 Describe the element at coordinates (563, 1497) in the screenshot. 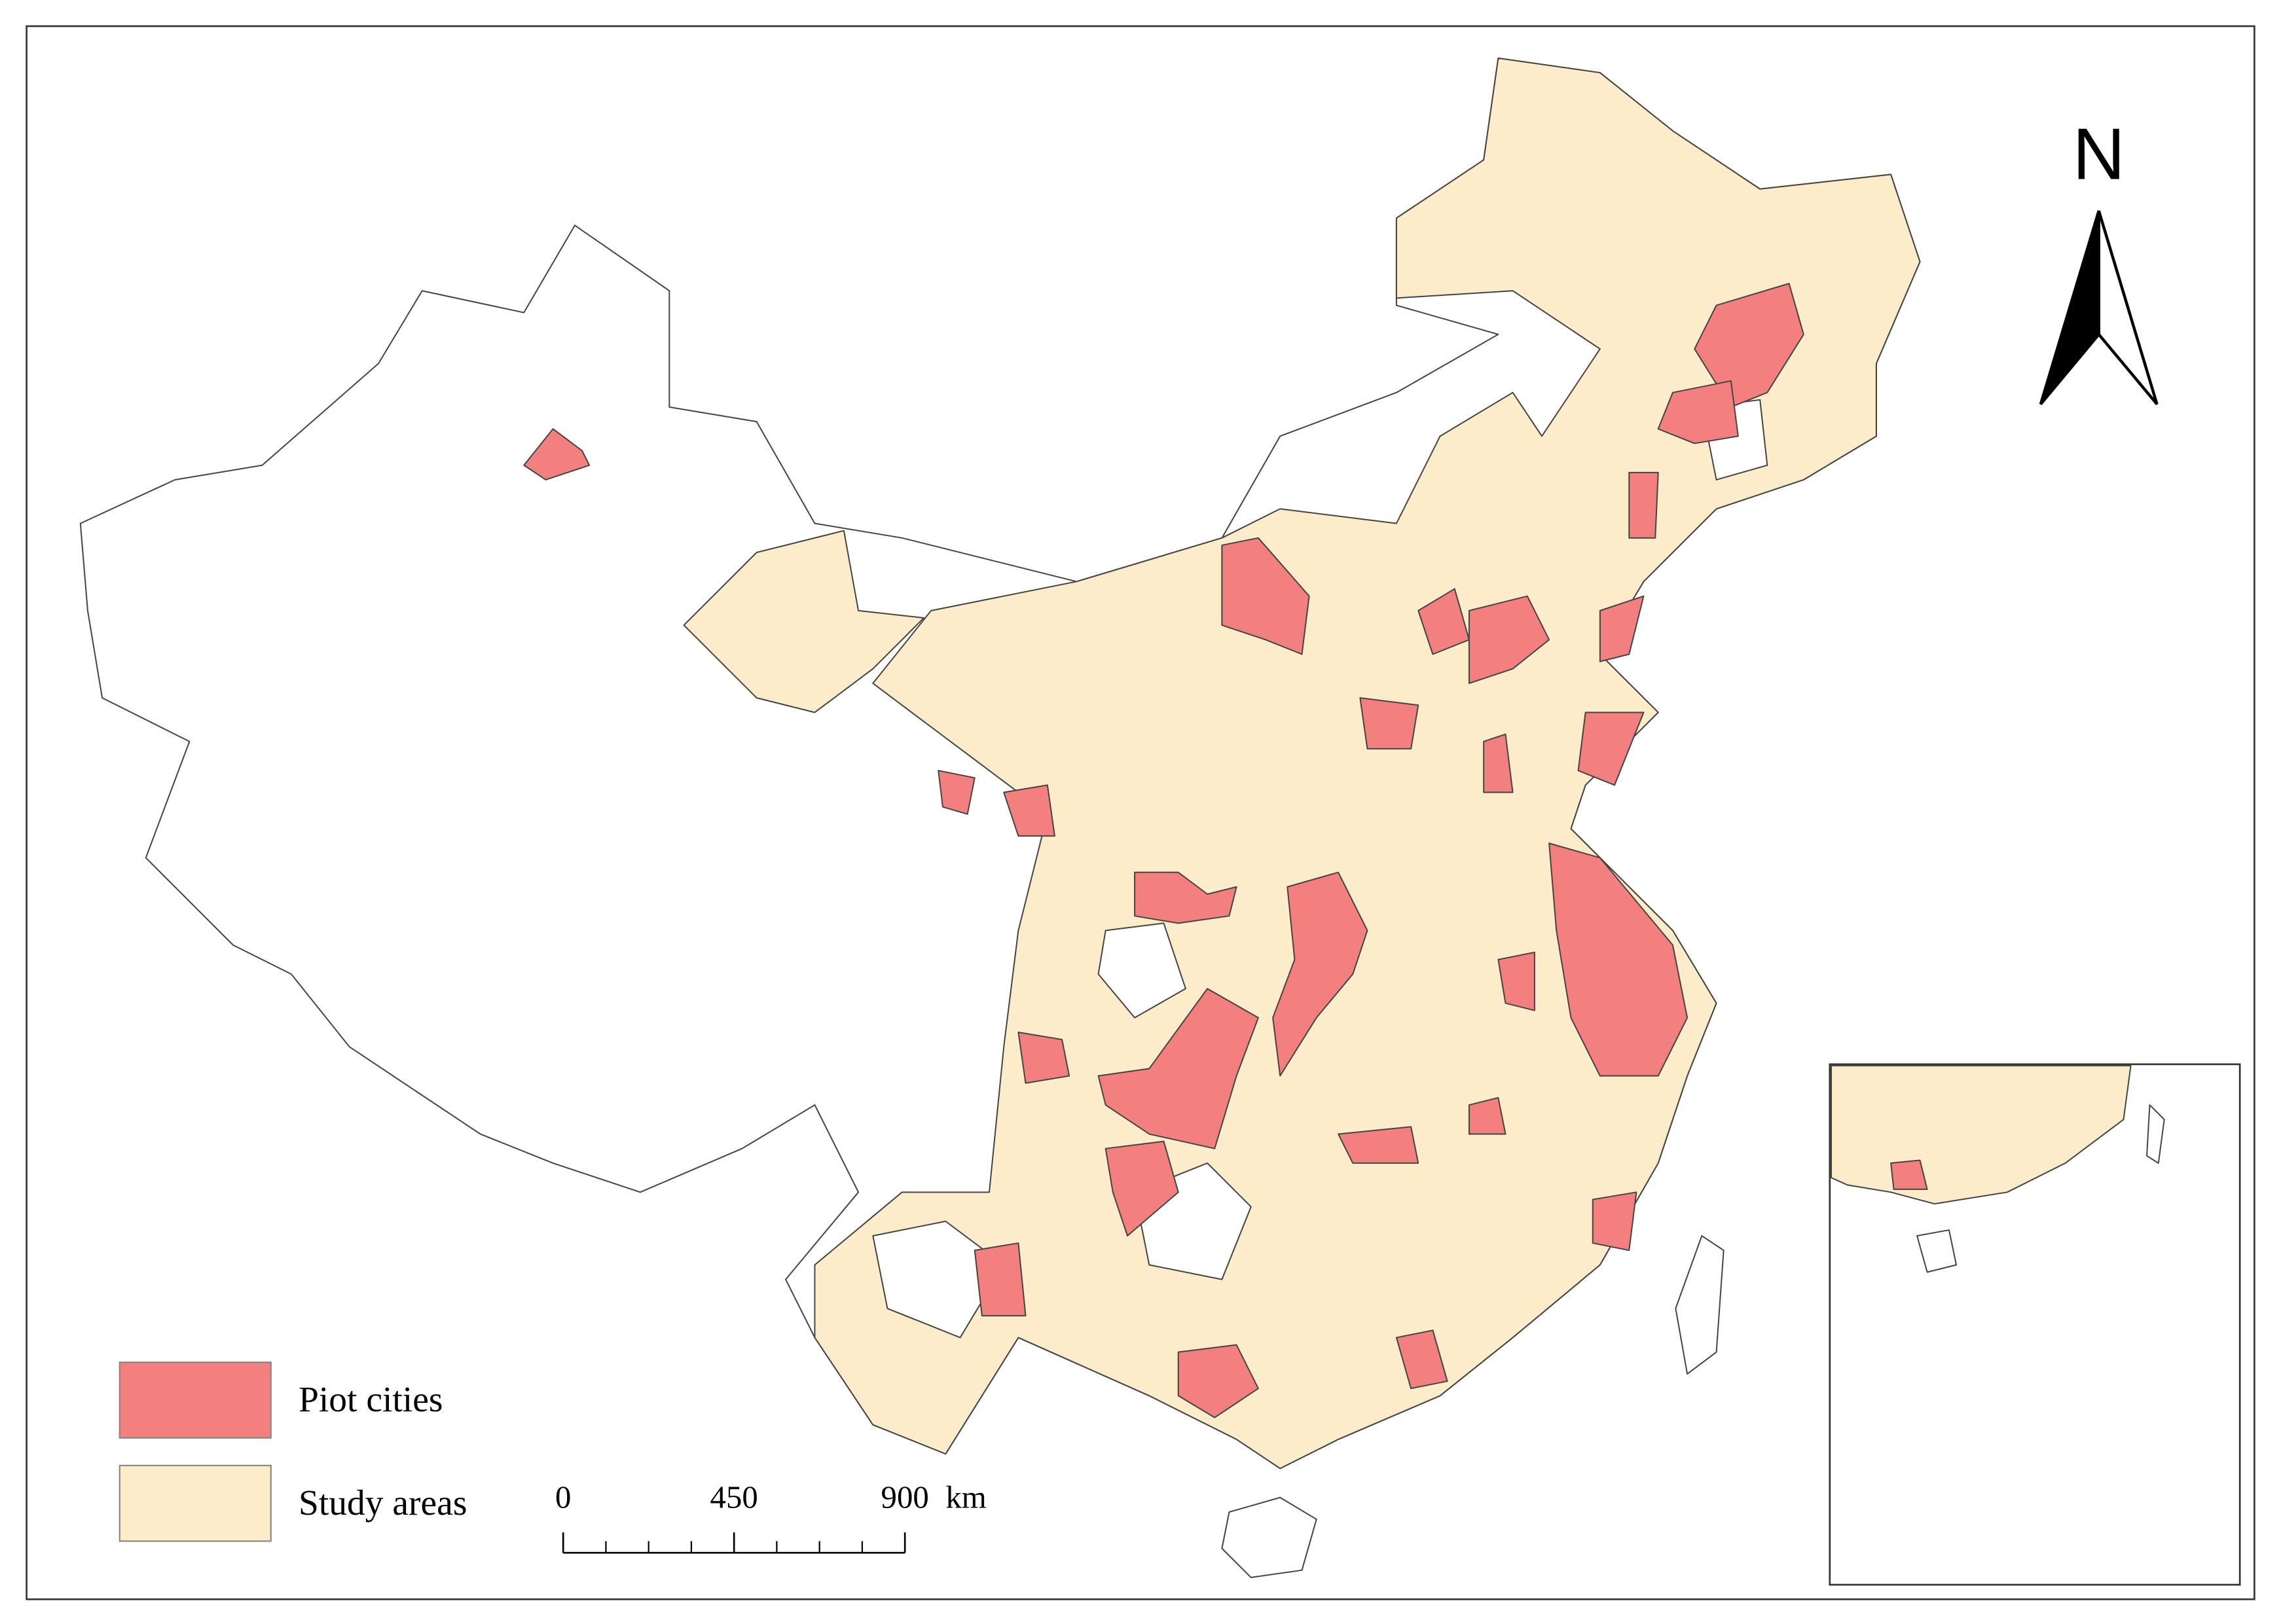

I see `scale-label: 0` at that location.